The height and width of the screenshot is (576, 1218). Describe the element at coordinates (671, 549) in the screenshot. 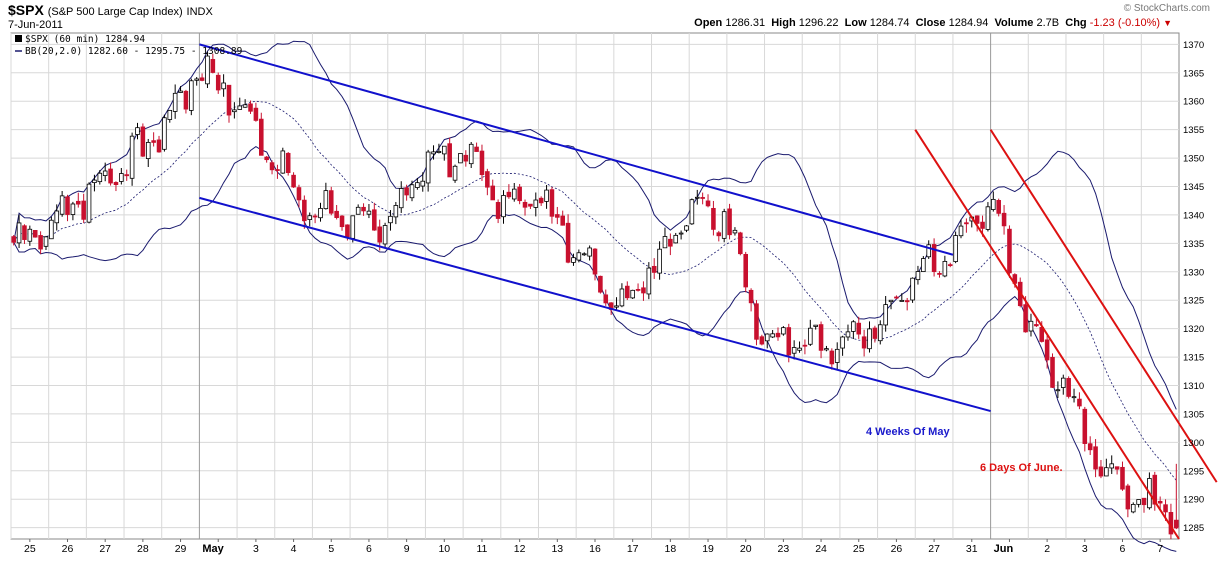

I see `x-tick-label: 18` at that location.